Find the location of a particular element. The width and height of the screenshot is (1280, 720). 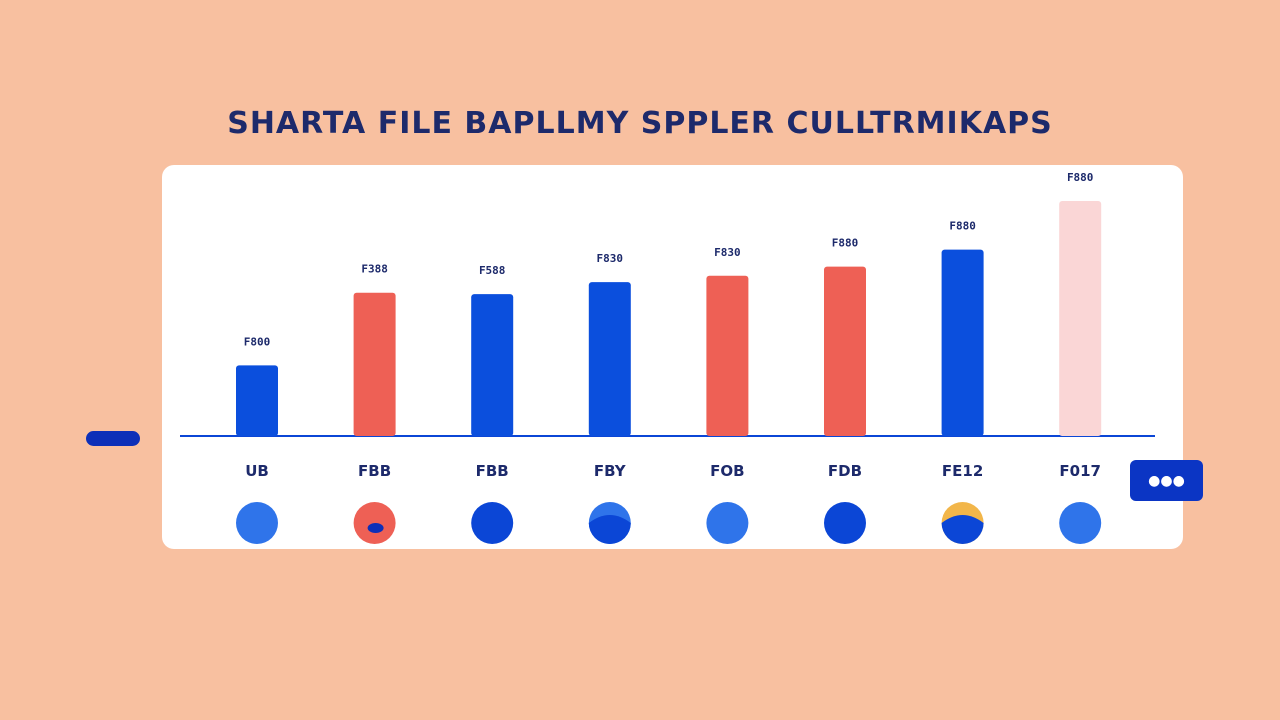

data-label-2: F388 is located at coordinates (374, 269).